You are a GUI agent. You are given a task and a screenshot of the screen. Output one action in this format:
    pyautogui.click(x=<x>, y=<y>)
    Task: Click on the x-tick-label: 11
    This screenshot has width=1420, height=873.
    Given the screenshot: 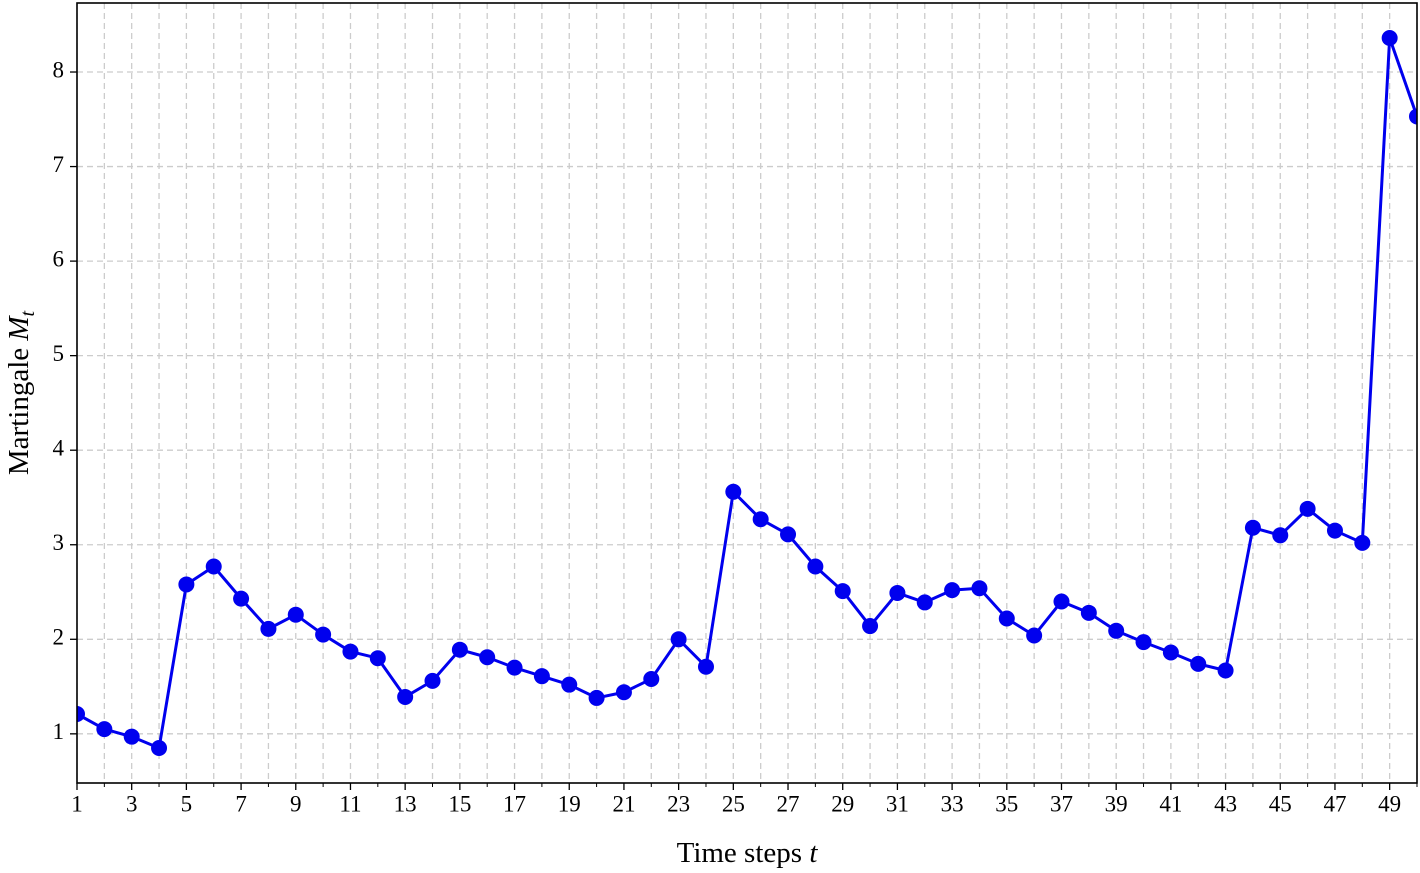 What is the action you would take?
    pyautogui.click(x=350, y=803)
    